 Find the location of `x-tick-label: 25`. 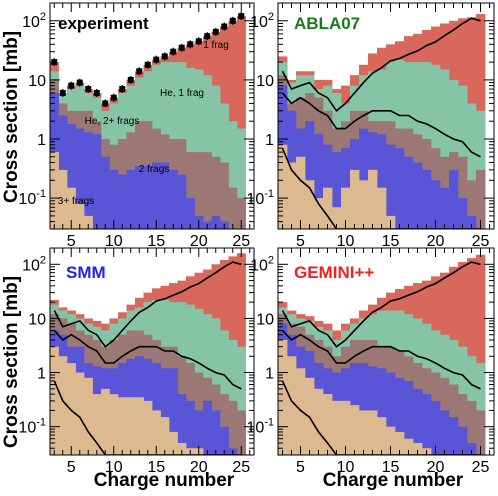

x-tick-label: 25 is located at coordinates (241, 241).